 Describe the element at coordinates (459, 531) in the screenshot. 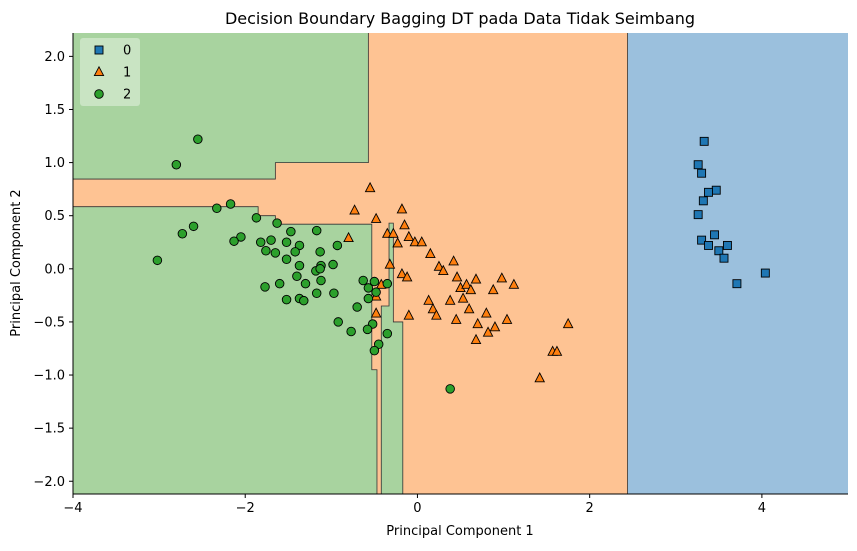

I see `x-axis-label: Principal Component 1` at that location.